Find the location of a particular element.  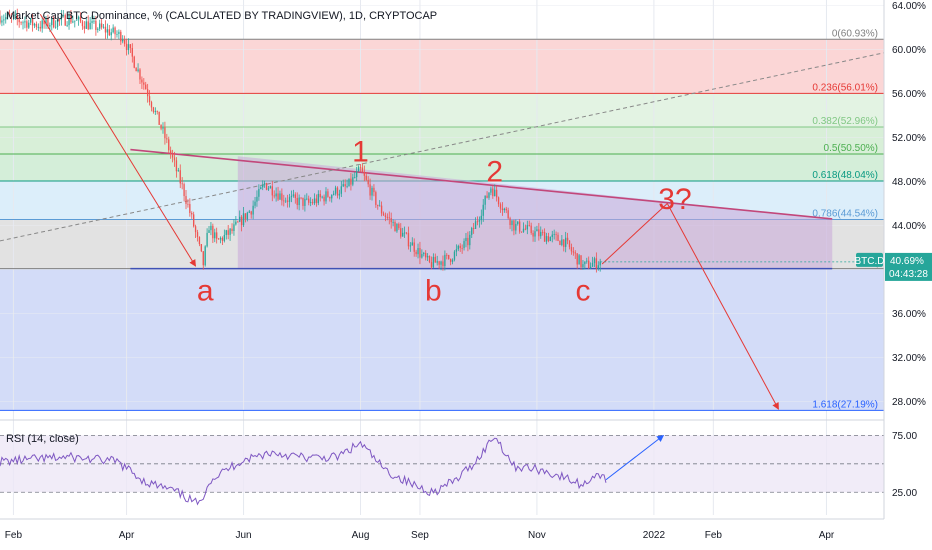

fib-label: 0(60.93%) is located at coordinates (855, 33).